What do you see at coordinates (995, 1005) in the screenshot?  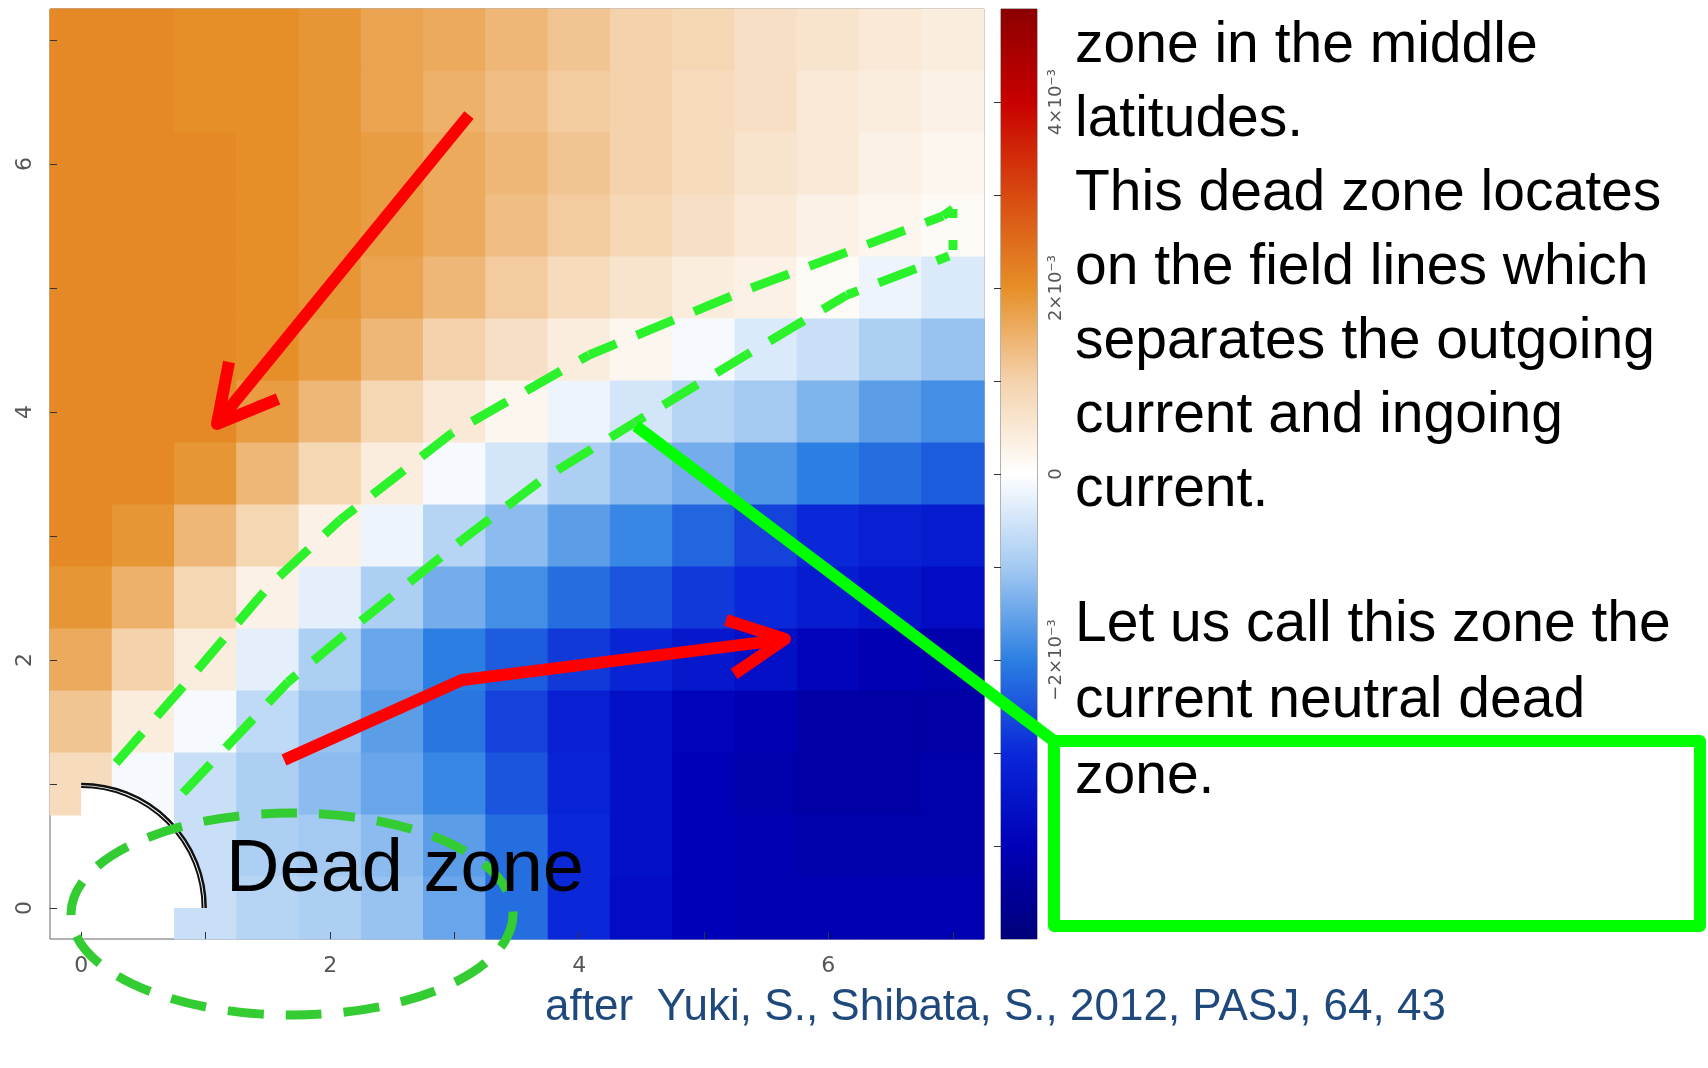 I see `text: after Yuki, S., Shibata, S., 2012, PASJ, 64, 43` at bounding box center [995, 1005].